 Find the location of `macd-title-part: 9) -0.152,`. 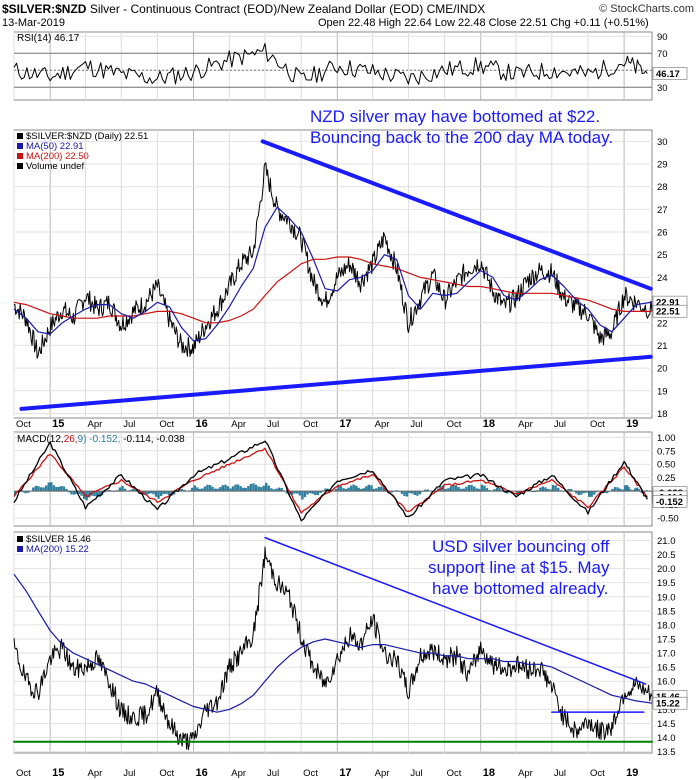

macd-title-part: 9) -0.152, is located at coordinates (99, 439).